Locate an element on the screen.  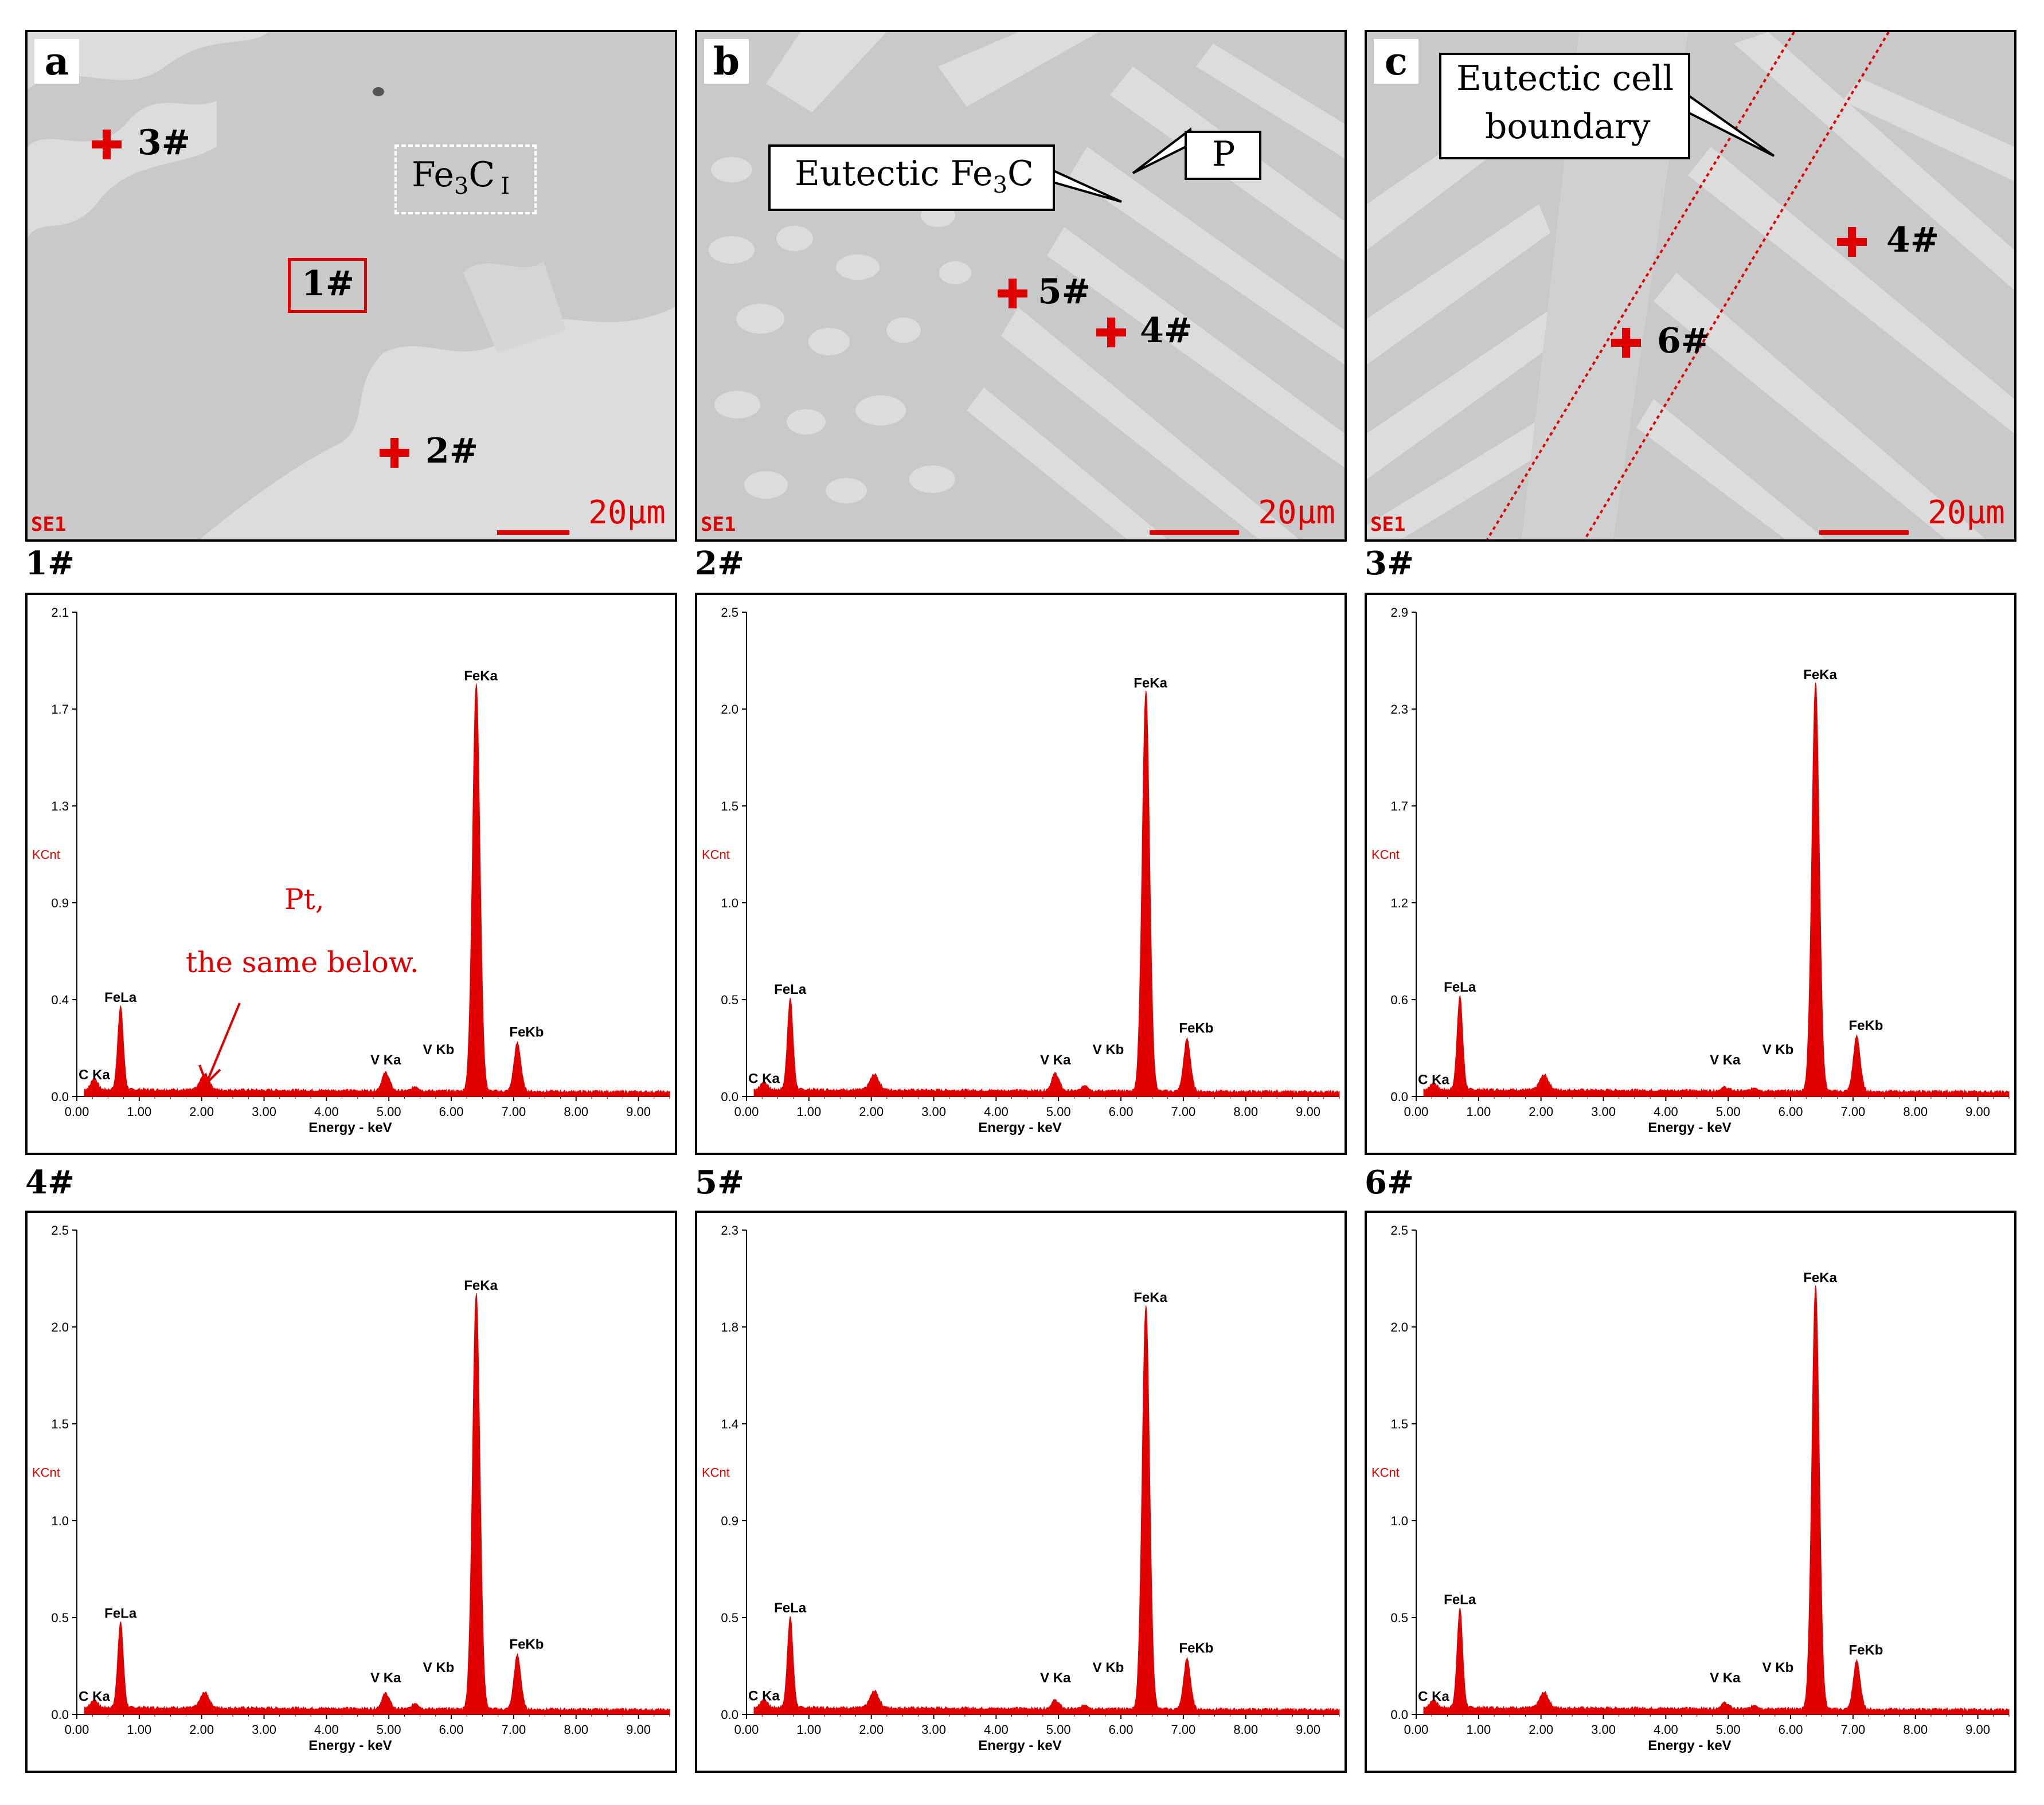
sem-micrograph-c is located at coordinates (1690, 285).